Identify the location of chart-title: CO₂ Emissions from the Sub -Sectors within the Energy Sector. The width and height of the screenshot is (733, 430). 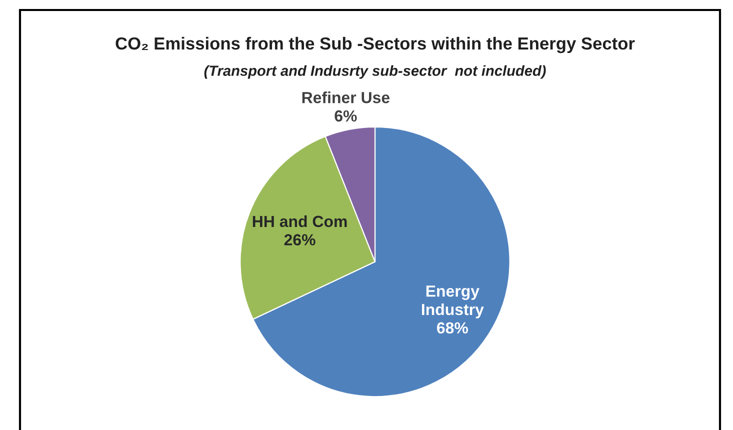
(375, 45).